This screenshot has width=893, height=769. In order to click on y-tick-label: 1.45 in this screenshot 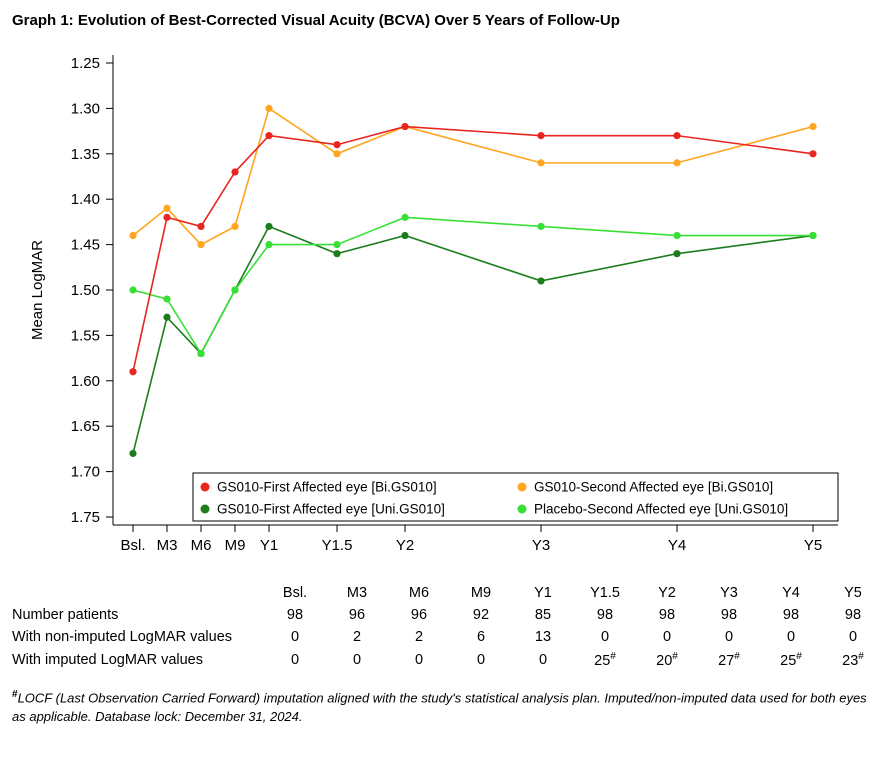, I will do `click(85, 245)`.